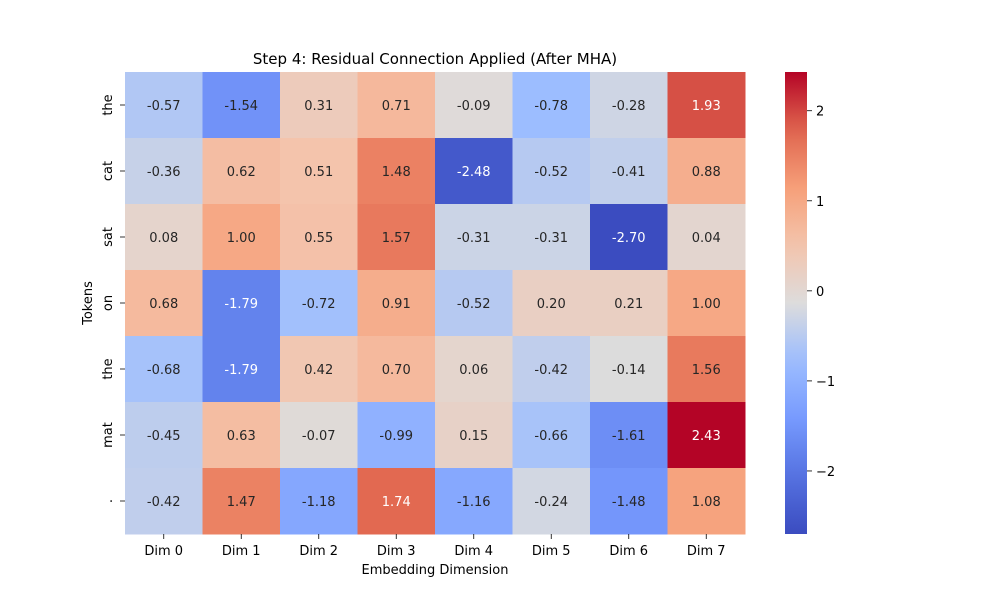 The height and width of the screenshot is (600, 1000). I want to click on cell-value-label: -0.66, so click(551, 436).